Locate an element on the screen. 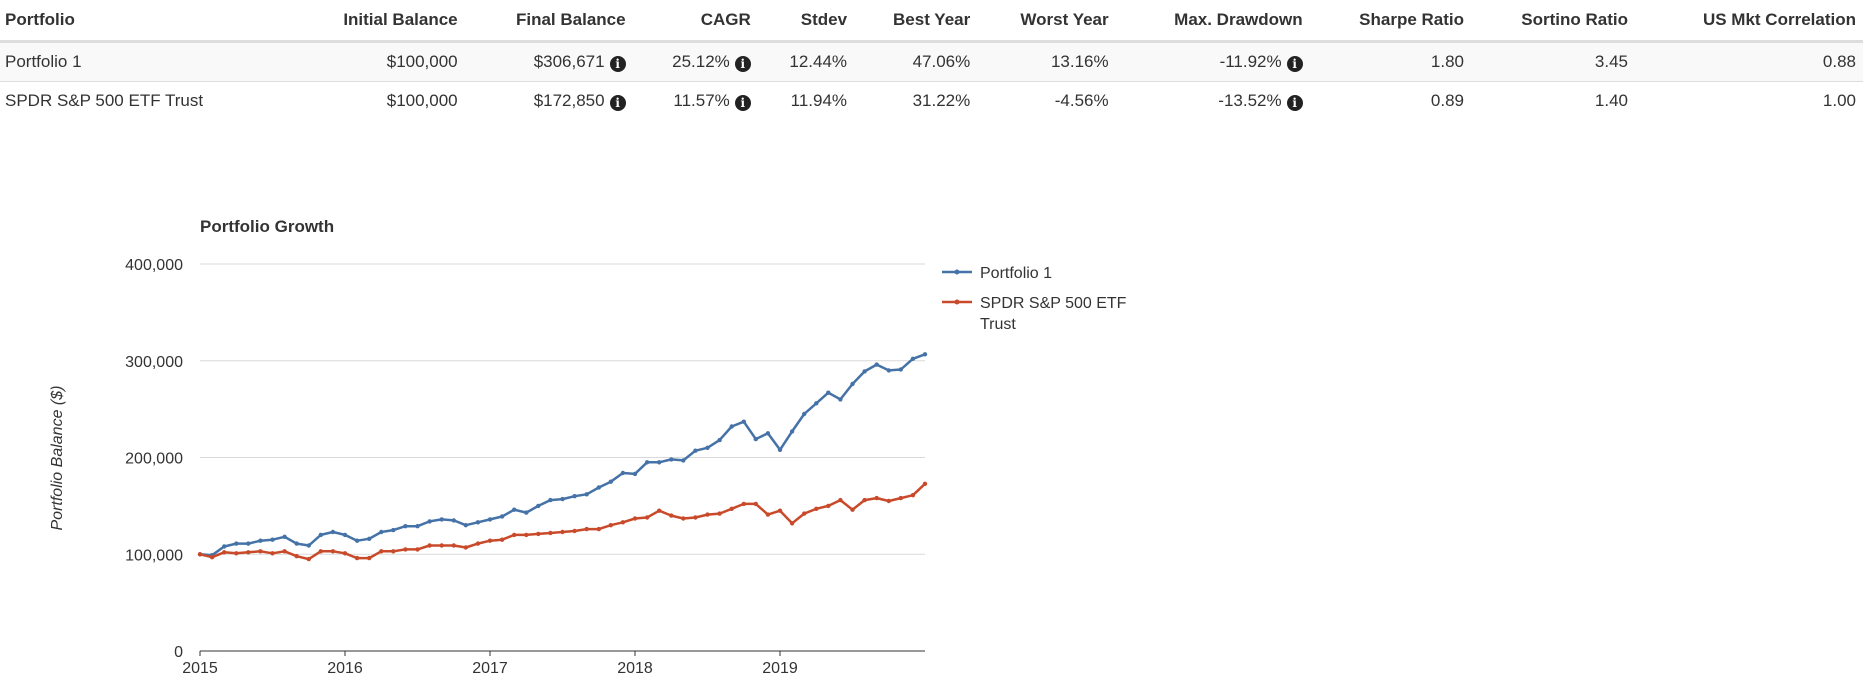  header-us-mkt-correlation: US Mkt Correlation is located at coordinates (1748, 21).